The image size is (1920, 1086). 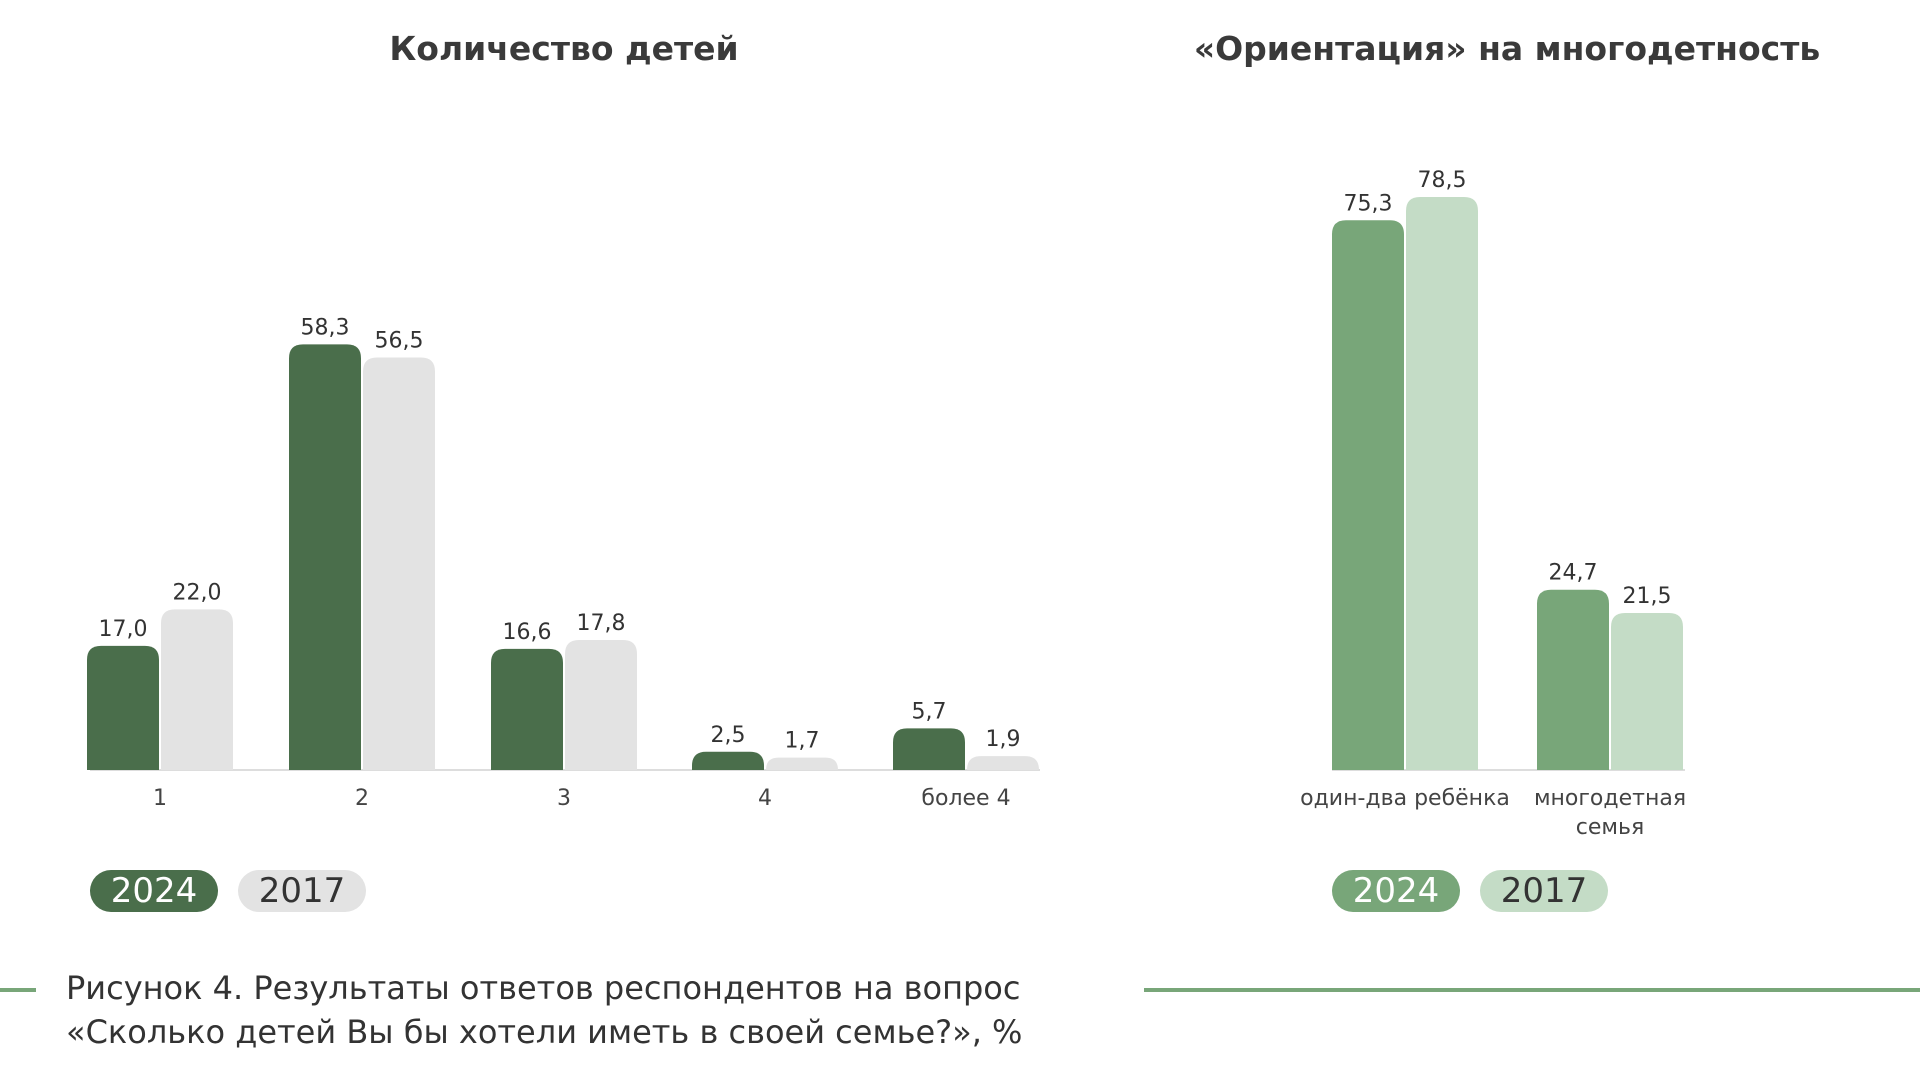 What do you see at coordinates (1405, 798) in the screenshot?
I see `category-label-1: один-два ребёнка` at bounding box center [1405, 798].